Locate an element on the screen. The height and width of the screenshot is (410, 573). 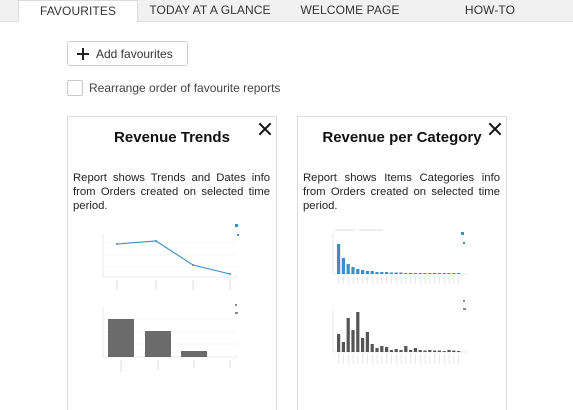
plus-icon is located at coordinates (83, 53).